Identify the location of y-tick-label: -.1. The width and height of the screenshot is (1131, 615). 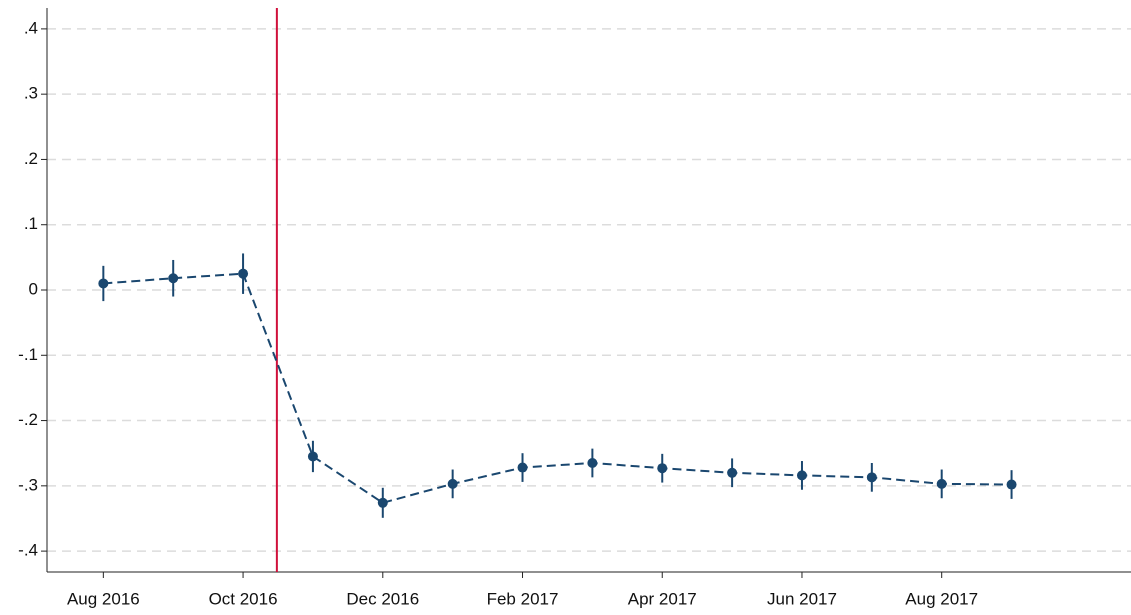
(28, 354).